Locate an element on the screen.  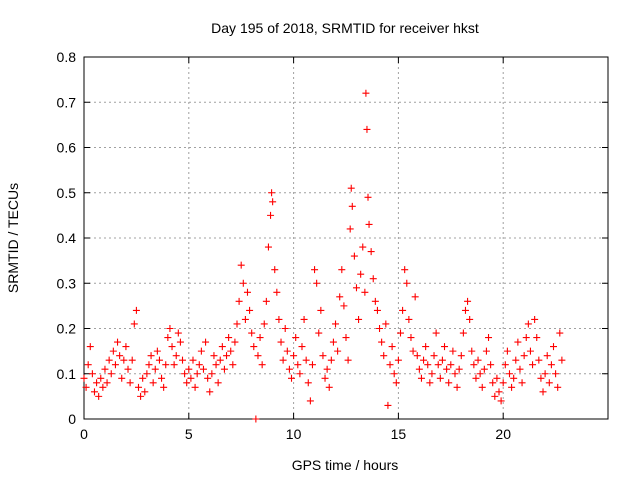
y-tick-label: 0.3 is located at coordinates (67, 283).